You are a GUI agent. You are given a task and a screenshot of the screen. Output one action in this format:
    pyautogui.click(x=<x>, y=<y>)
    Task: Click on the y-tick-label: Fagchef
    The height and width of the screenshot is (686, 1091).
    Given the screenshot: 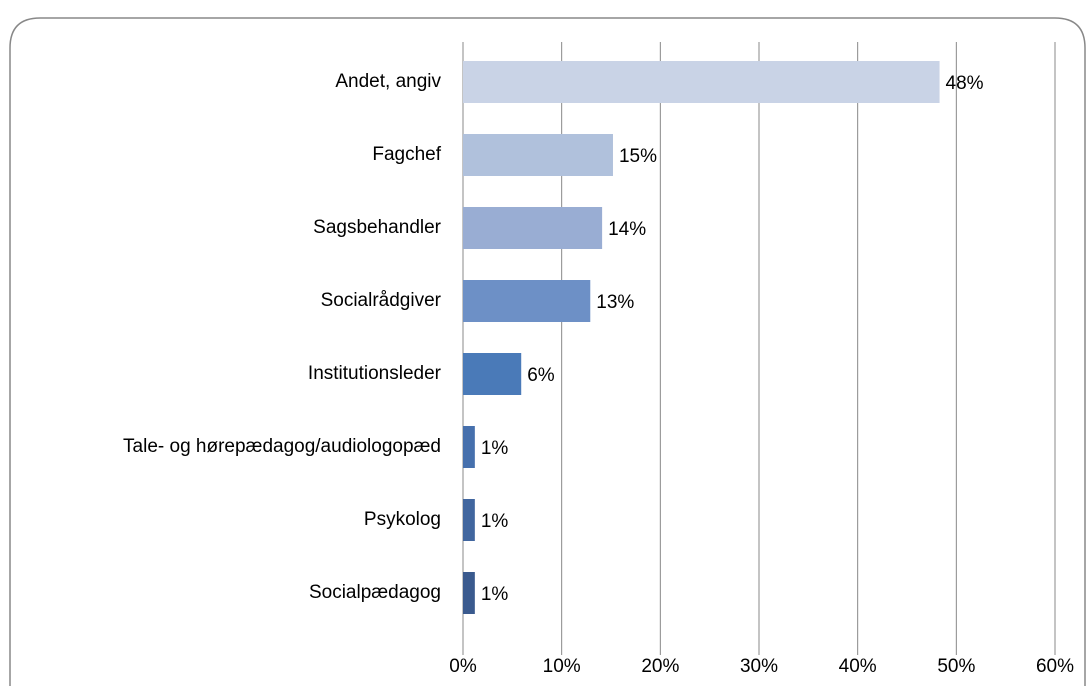 What is the action you would take?
    pyautogui.click(x=406, y=154)
    